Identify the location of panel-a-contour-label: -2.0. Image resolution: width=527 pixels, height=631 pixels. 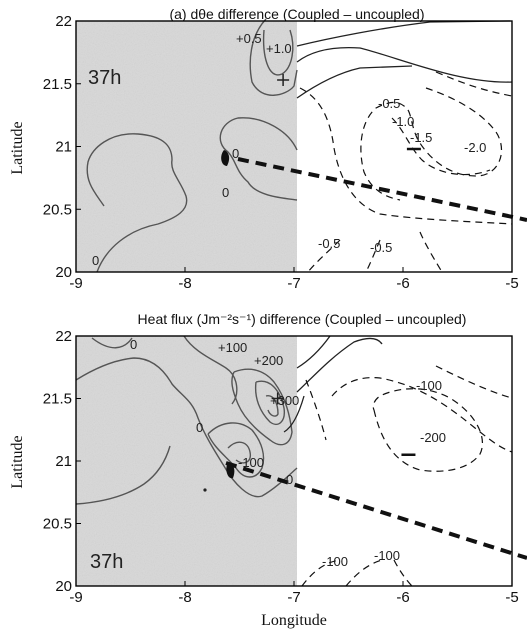
(475, 147).